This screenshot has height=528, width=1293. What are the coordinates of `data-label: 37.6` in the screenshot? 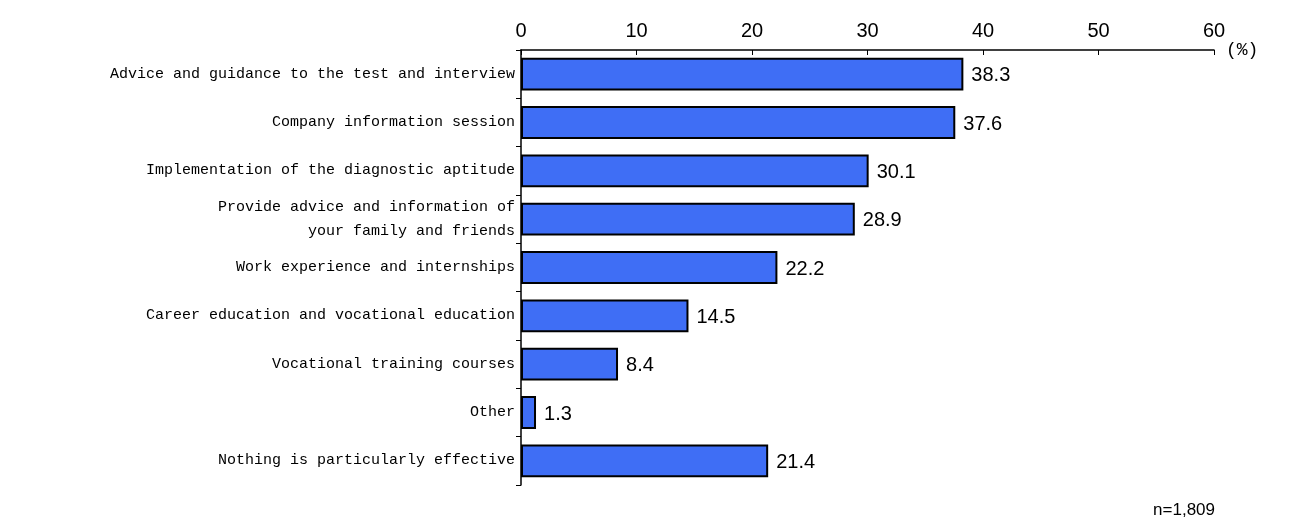 It's located at (983, 122).